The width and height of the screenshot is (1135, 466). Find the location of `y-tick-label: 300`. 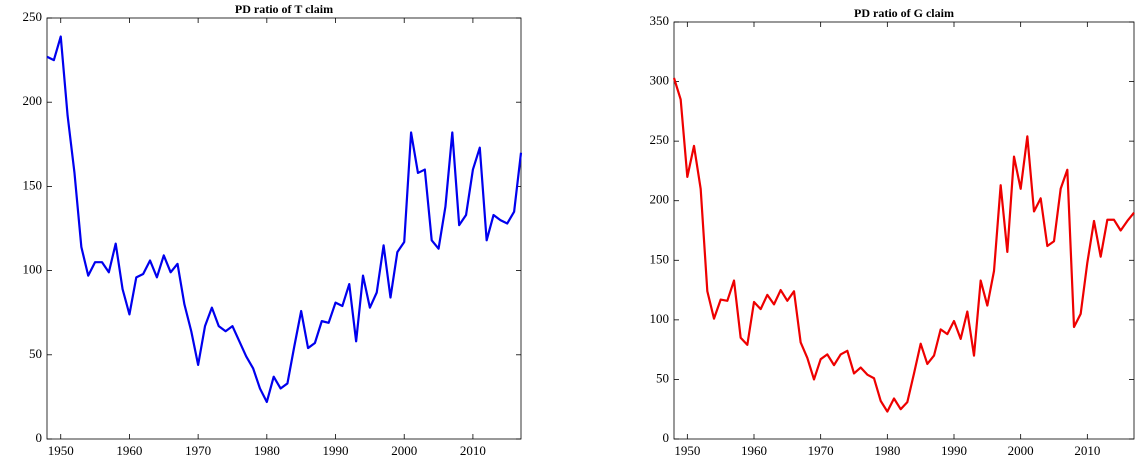

y-tick-label: 300 is located at coordinates (660, 80).